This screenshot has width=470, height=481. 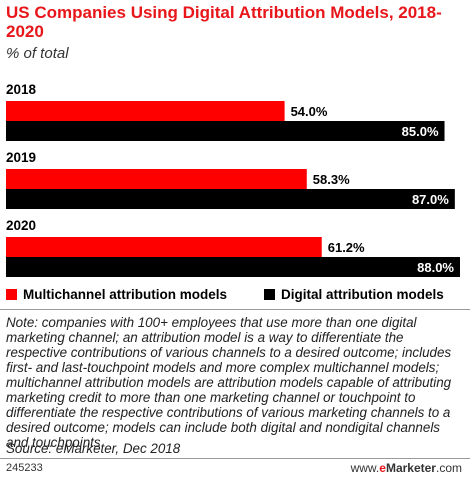 I want to click on brand-name: Marketer, so click(x=410, y=468).